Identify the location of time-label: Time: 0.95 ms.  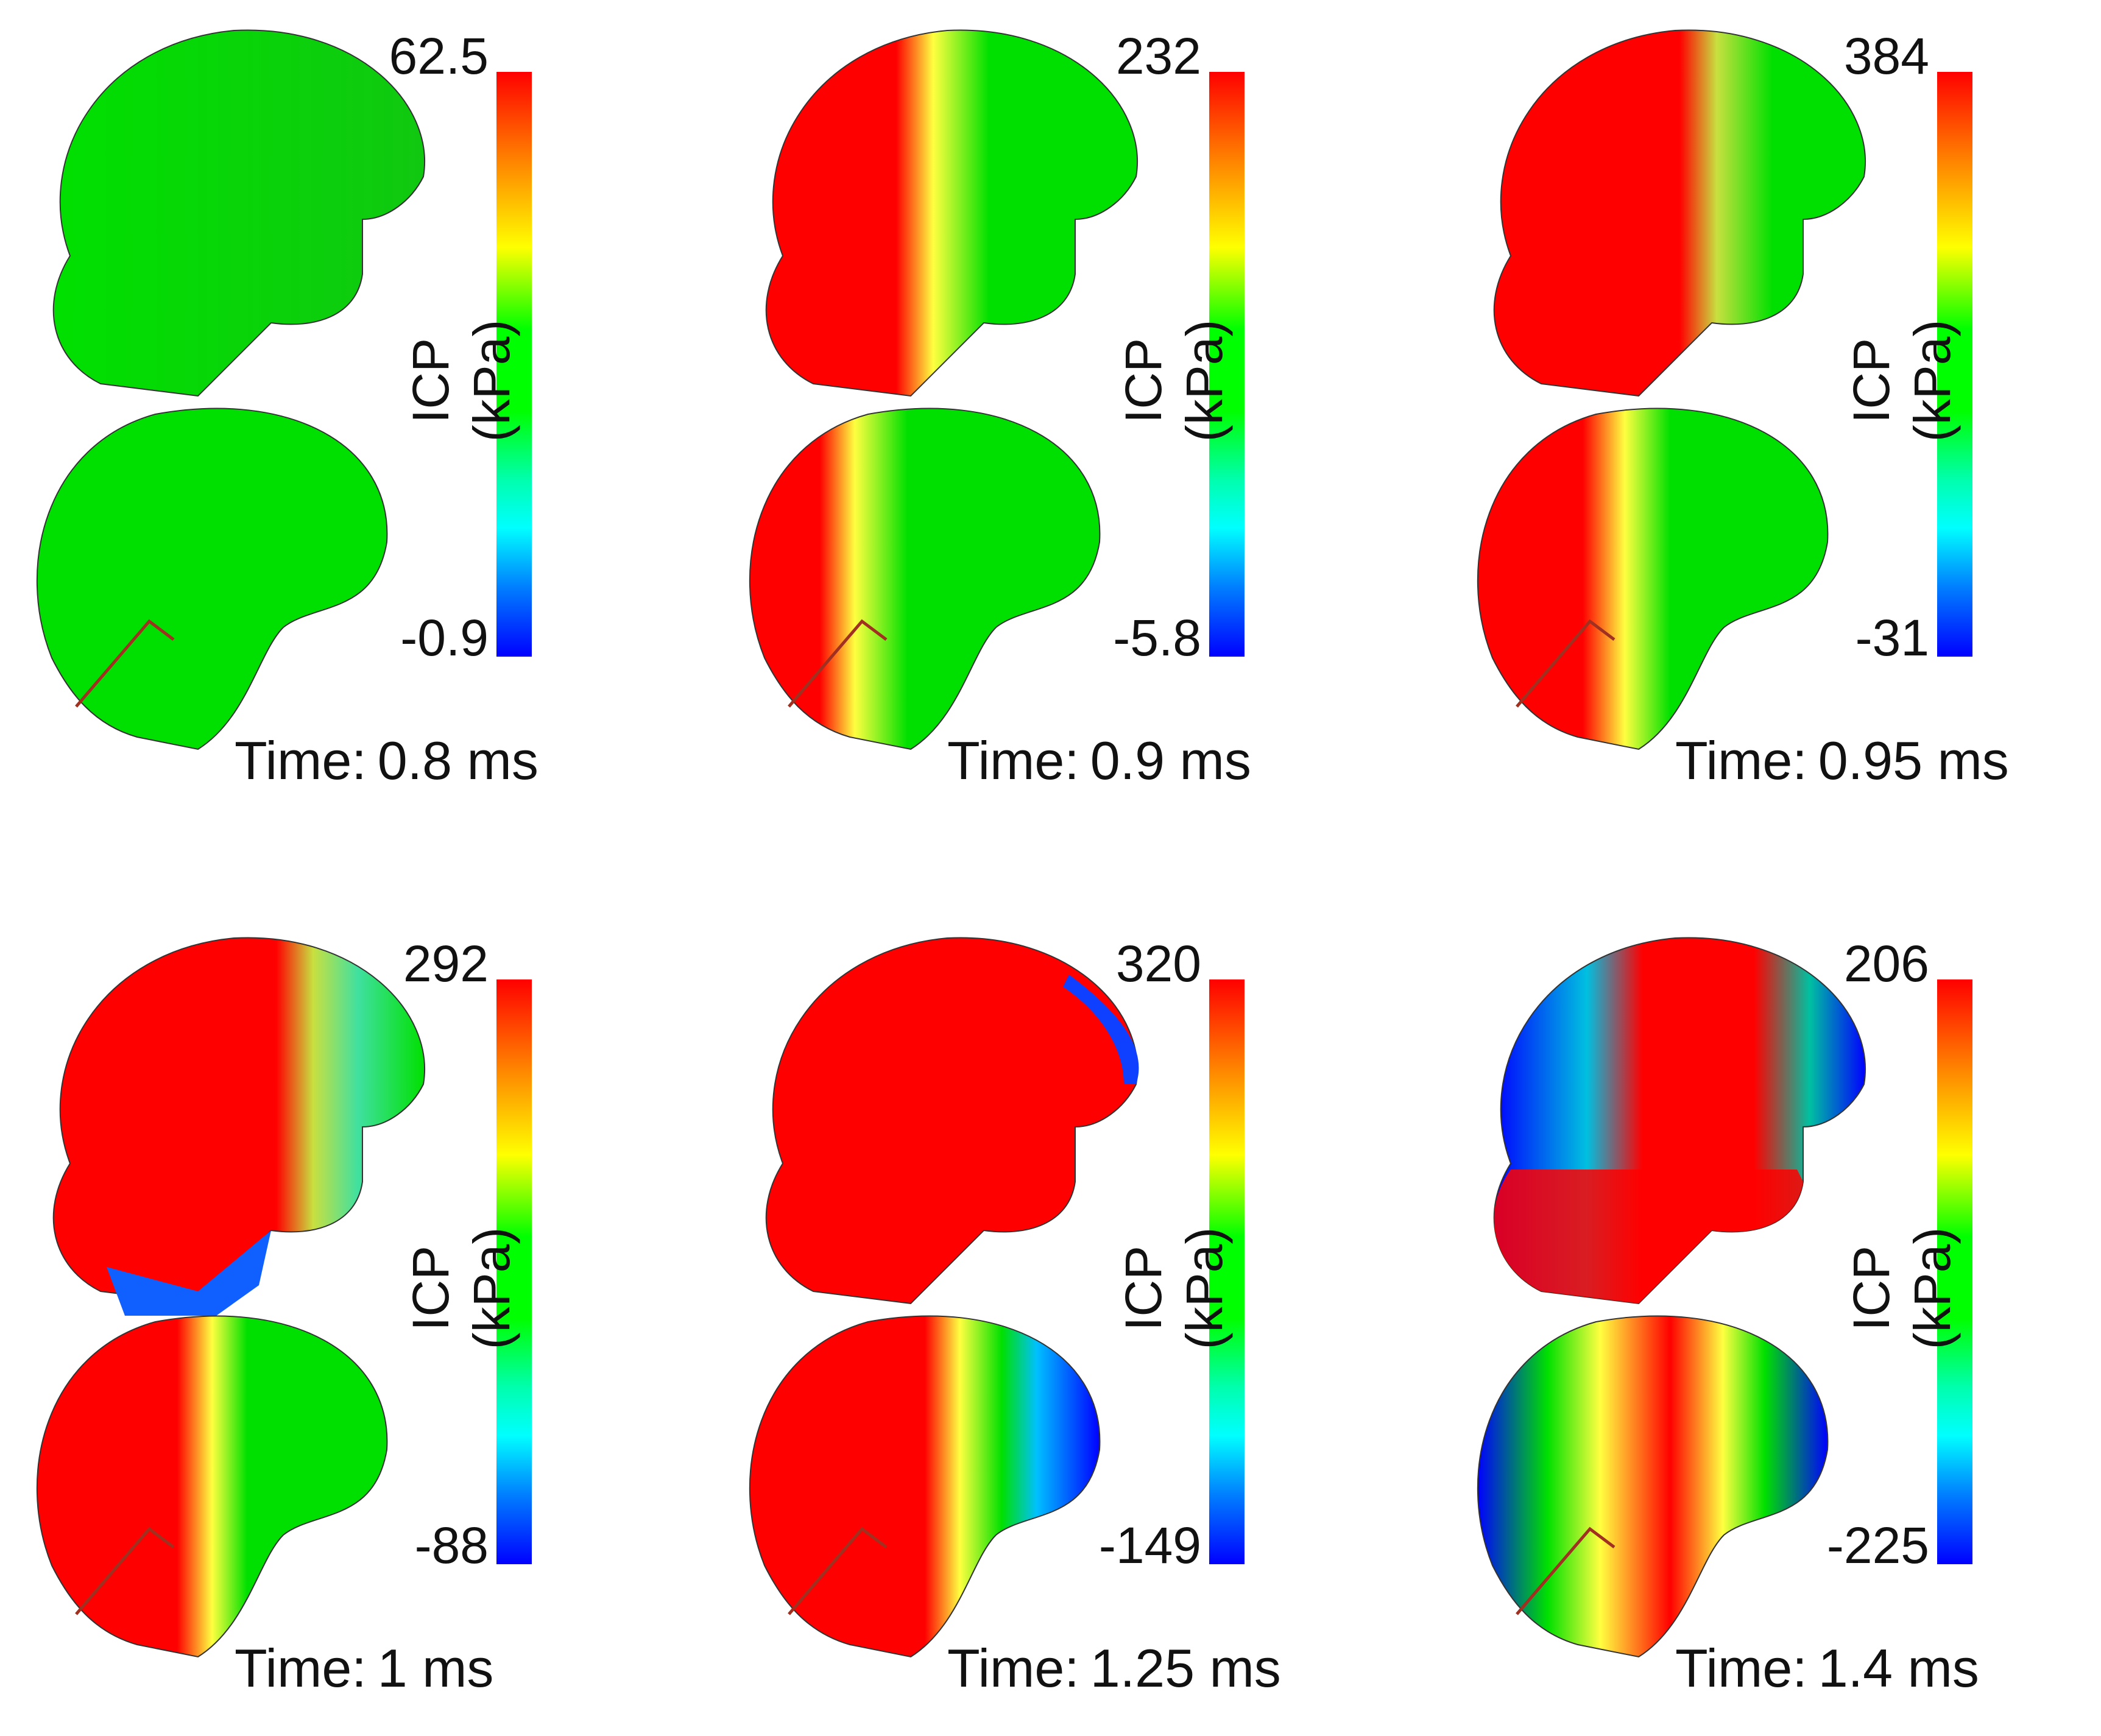
(1847, 761).